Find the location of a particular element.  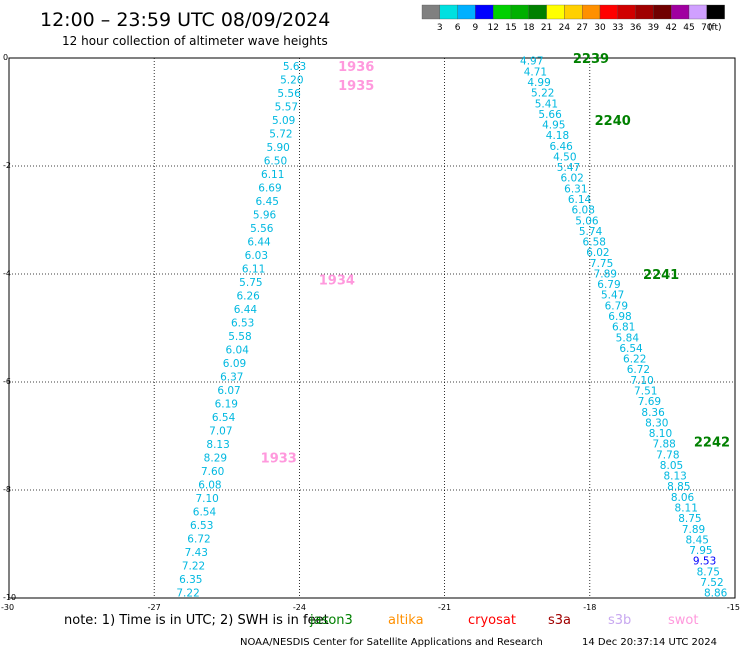

wave-height-value: 5.66 is located at coordinates (550, 115).